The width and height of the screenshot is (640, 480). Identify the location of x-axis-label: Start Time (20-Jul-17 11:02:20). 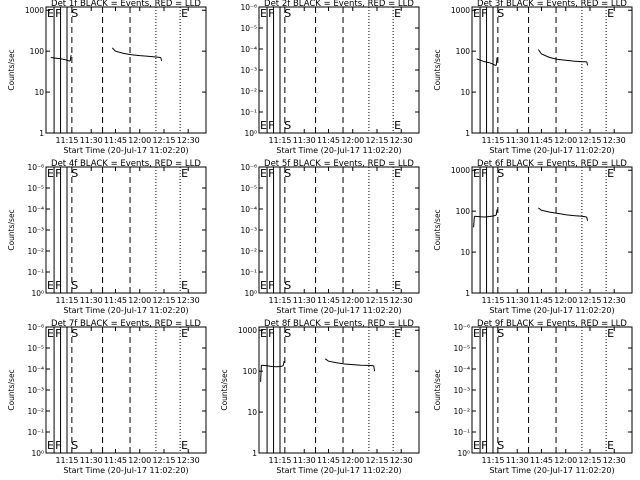
(551, 150).